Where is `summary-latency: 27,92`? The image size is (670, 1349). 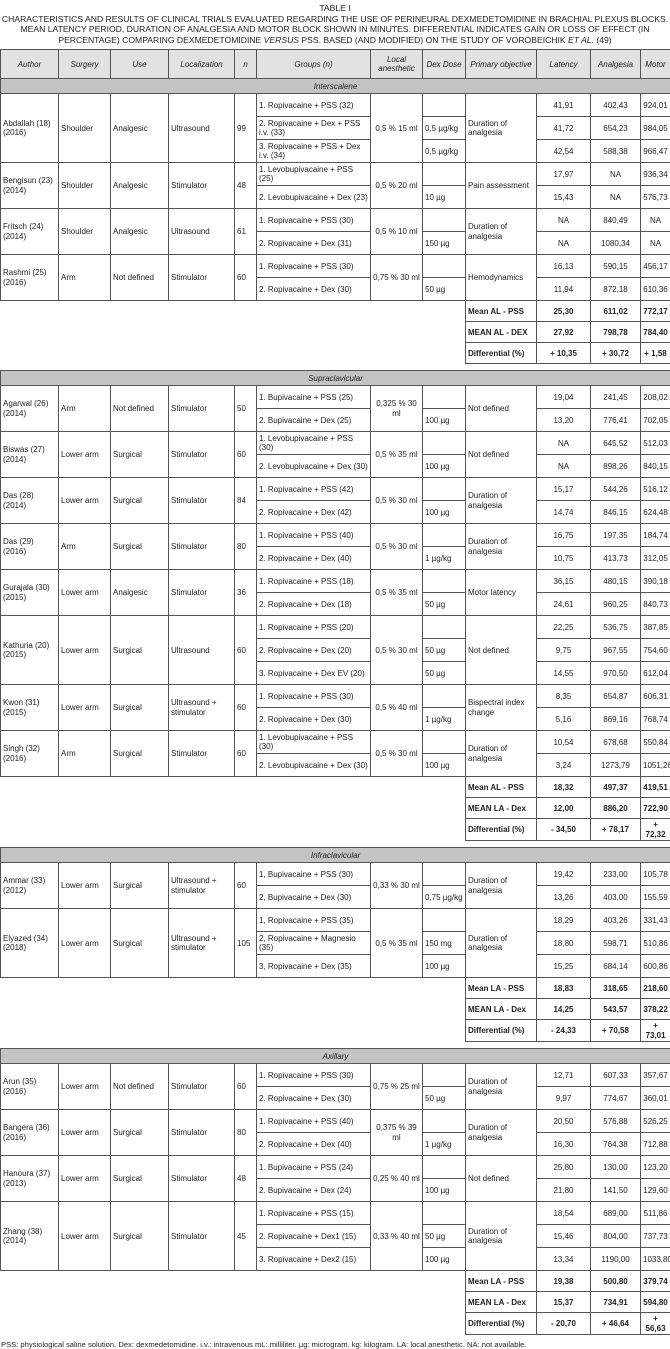
summary-latency: 27,92 is located at coordinates (564, 332).